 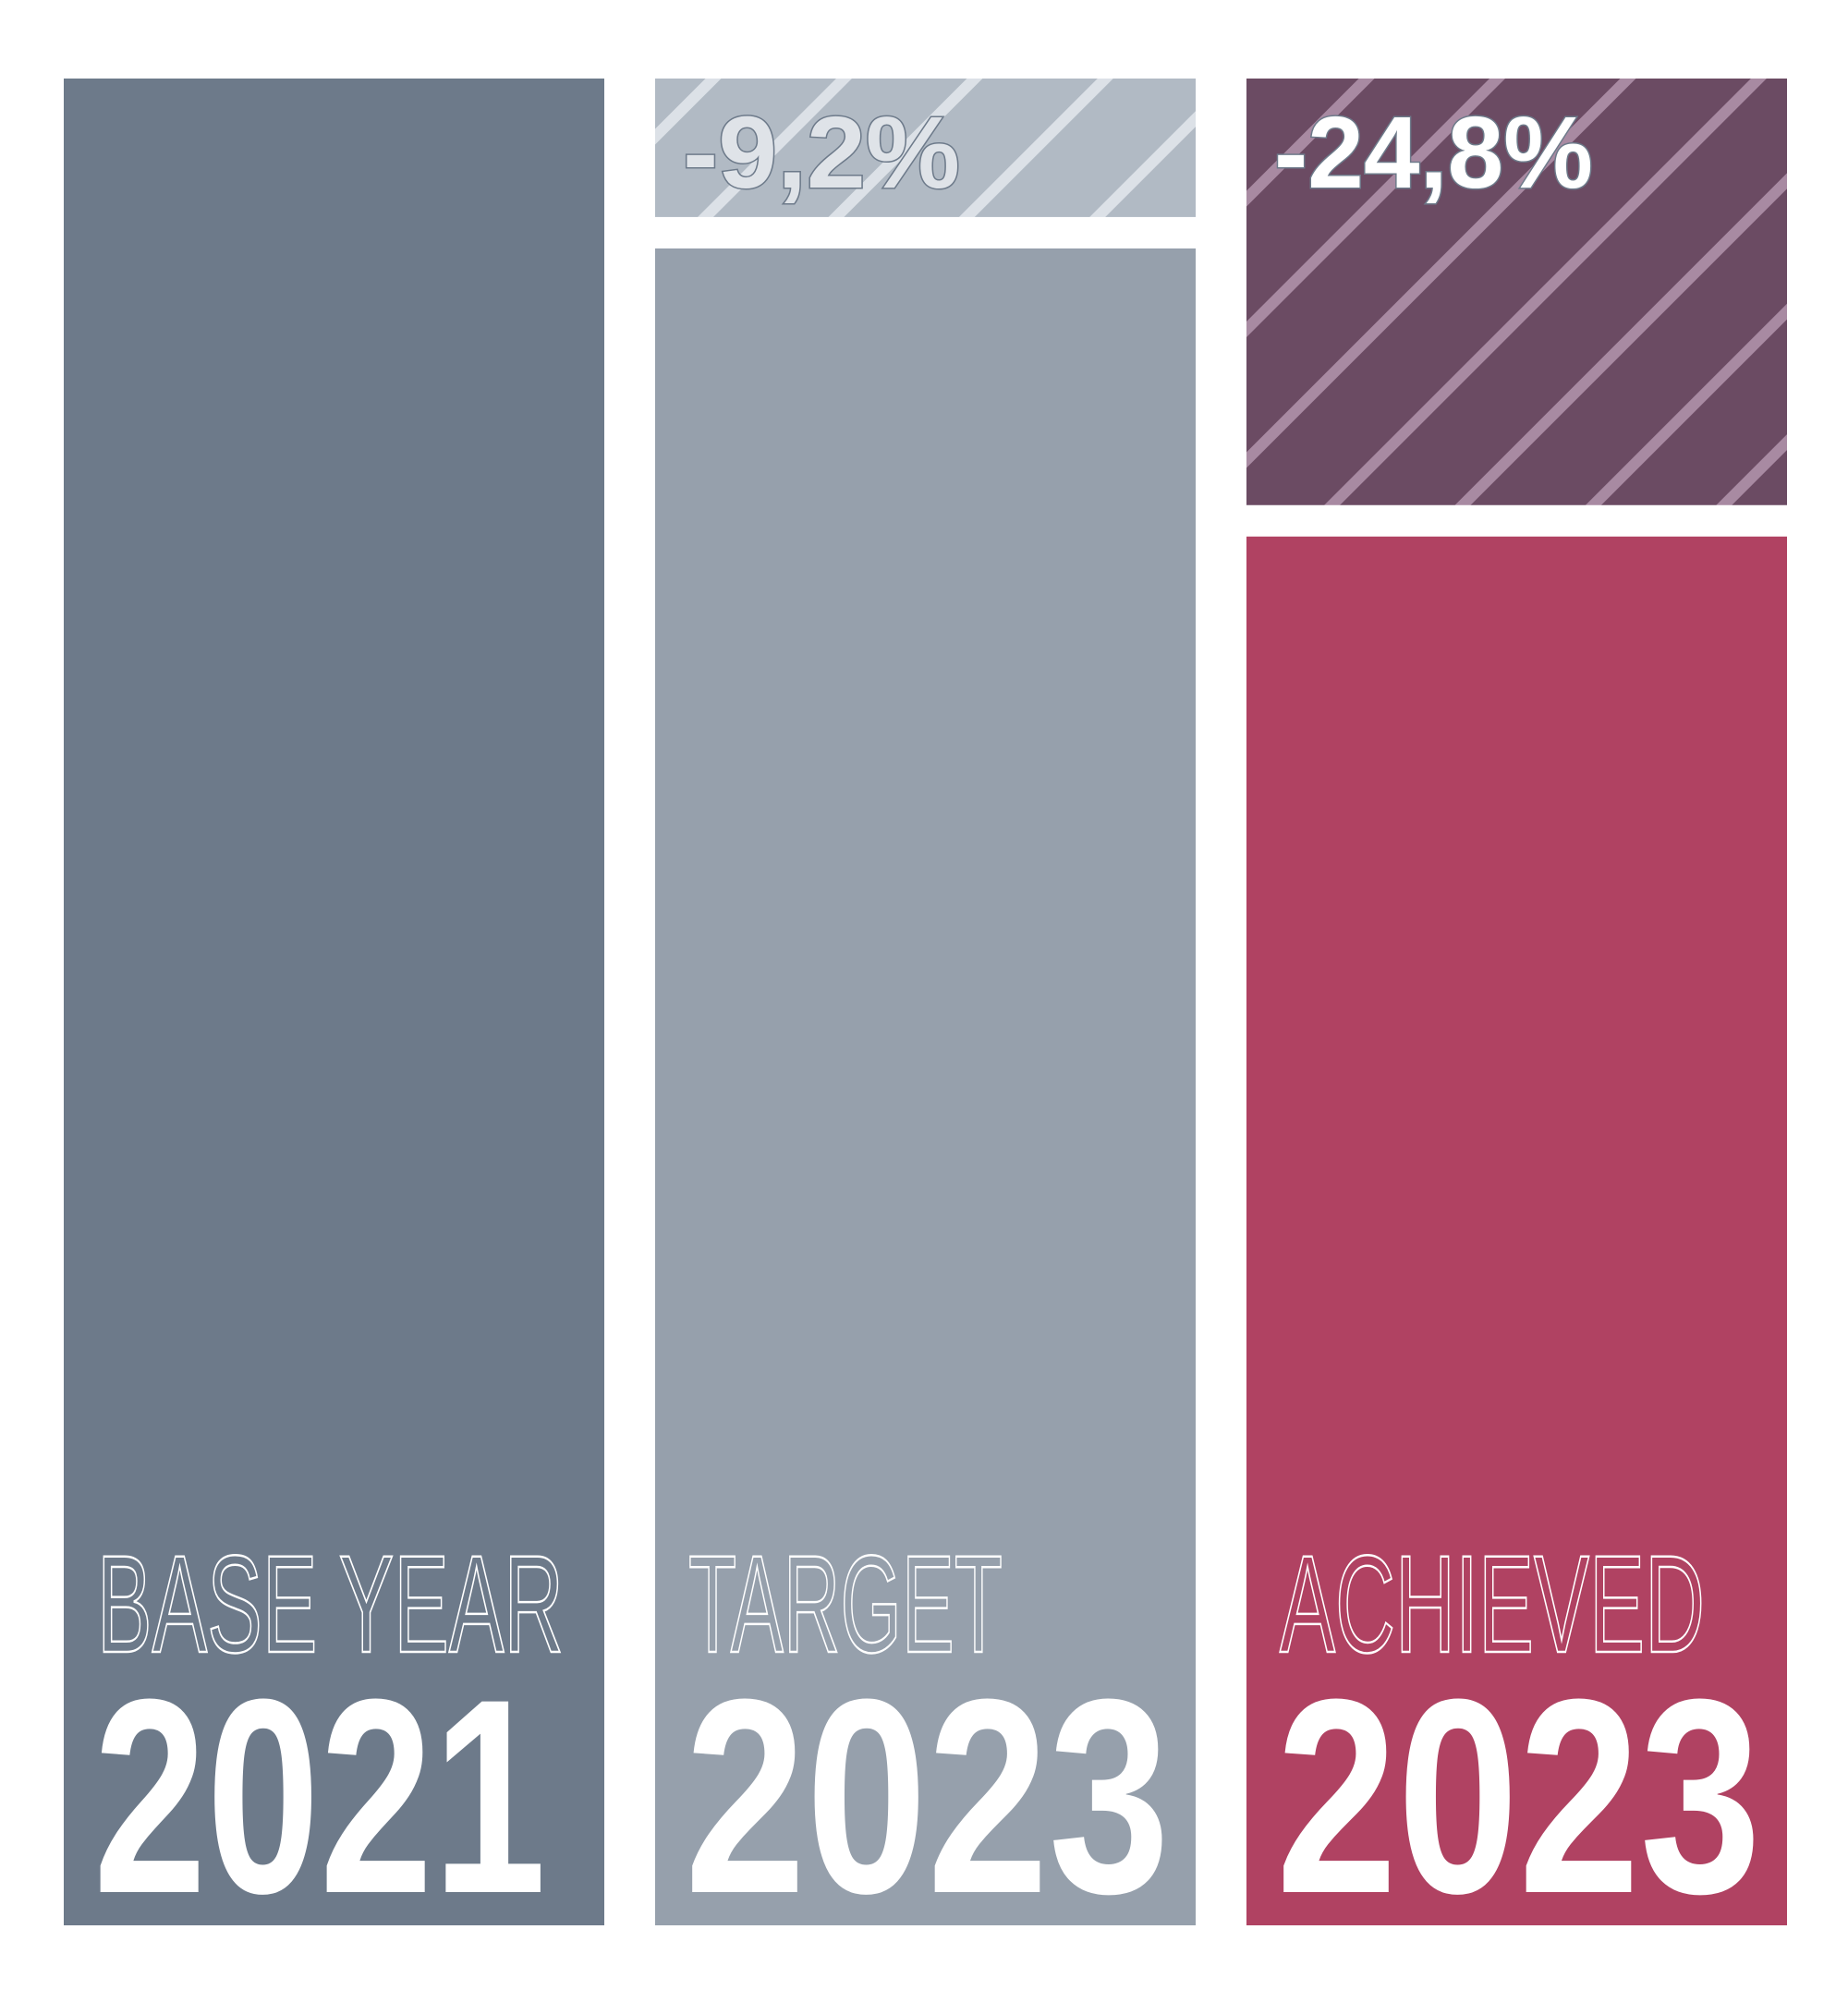 I want to click on reduction-label-3: -24,8%, so click(x=1434, y=153).